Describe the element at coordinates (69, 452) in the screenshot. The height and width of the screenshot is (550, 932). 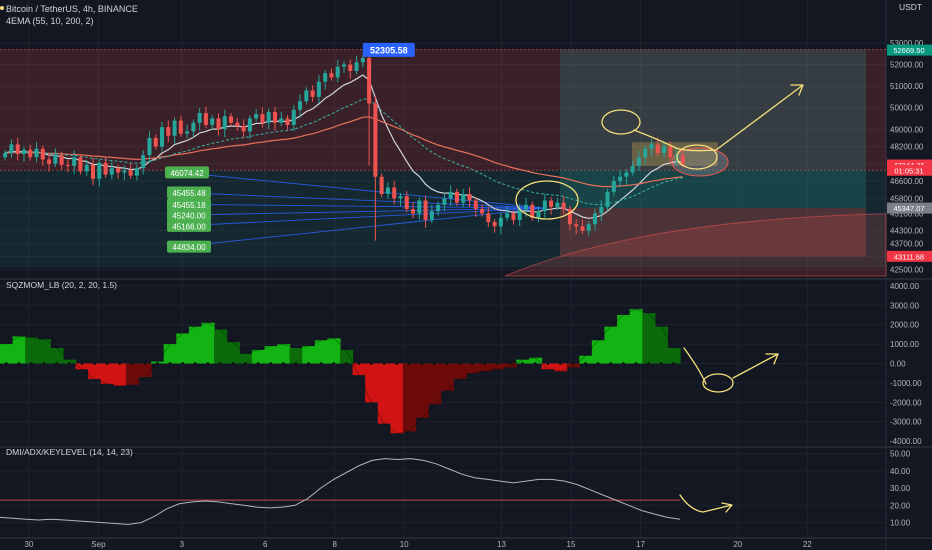
I see `adx-title: DMI/ADX/KEYLEVEL (14, 14, 23)` at that location.